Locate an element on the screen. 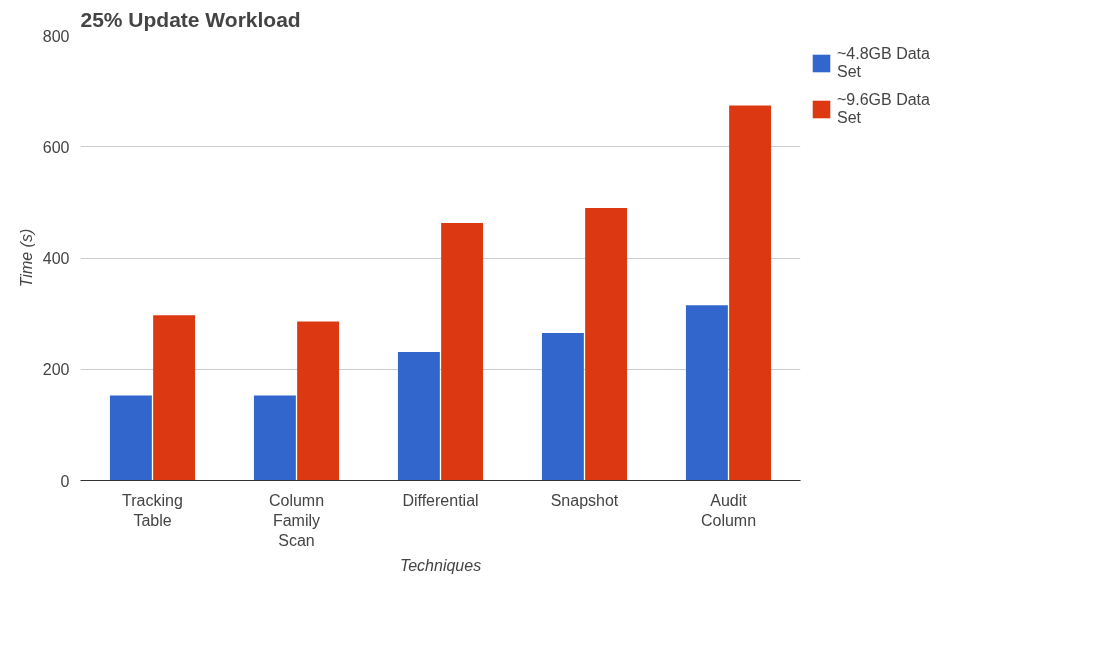  y-axis-title: Time (s) is located at coordinates (26, 258).